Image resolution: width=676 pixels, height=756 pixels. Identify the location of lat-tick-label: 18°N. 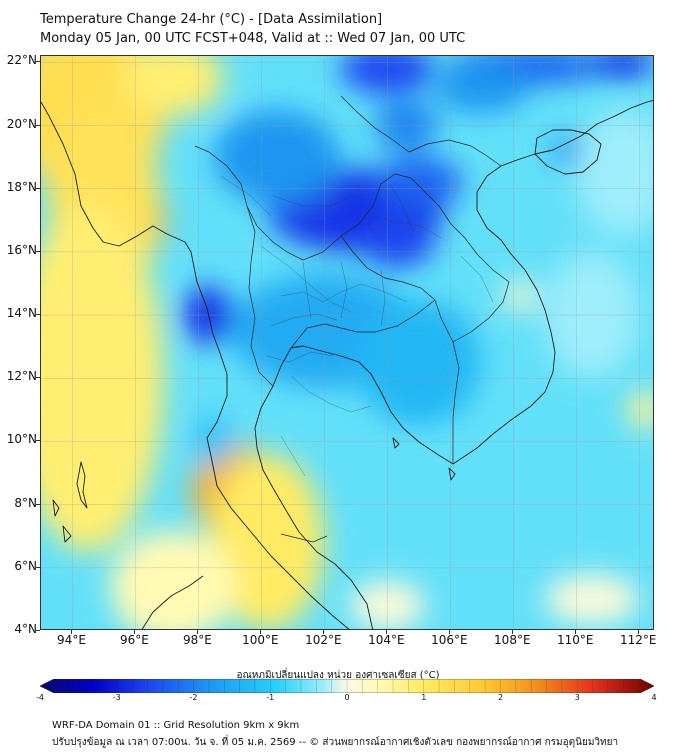
(21, 186).